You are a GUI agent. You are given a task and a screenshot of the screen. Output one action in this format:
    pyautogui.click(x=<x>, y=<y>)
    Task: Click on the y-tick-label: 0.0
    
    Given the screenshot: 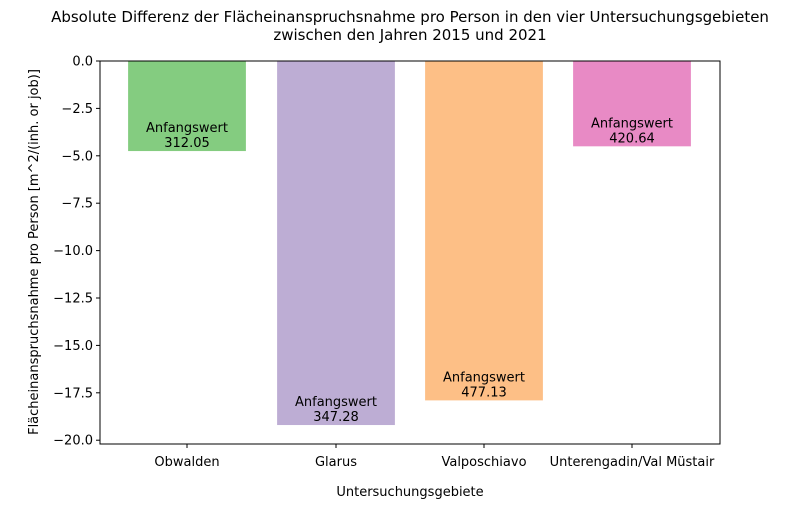 What is the action you would take?
    pyautogui.click(x=82, y=62)
    